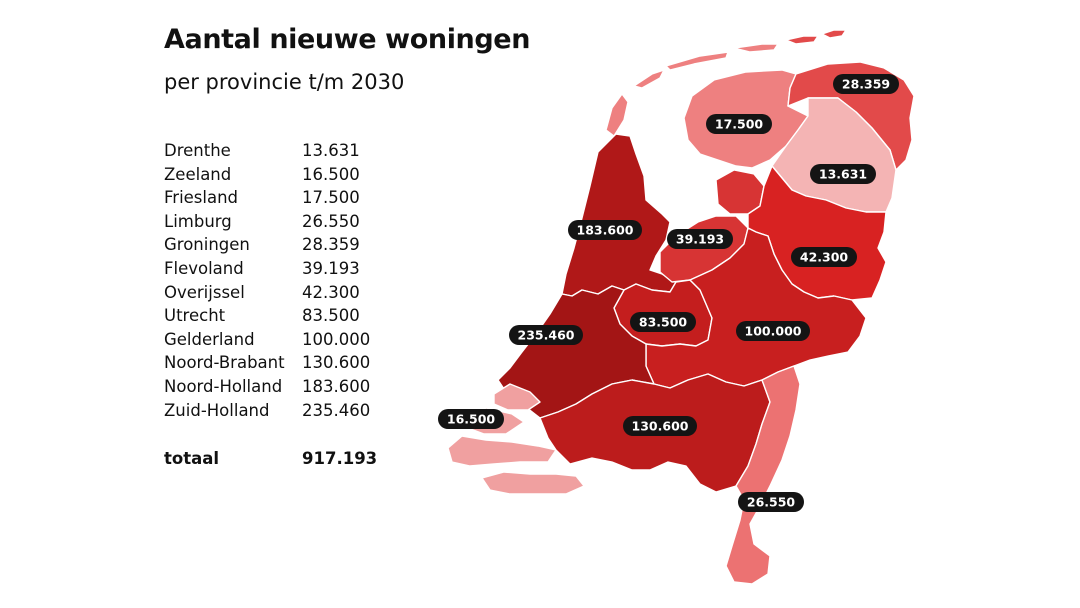  I want to click on province-value: 100.000, so click(336, 339).